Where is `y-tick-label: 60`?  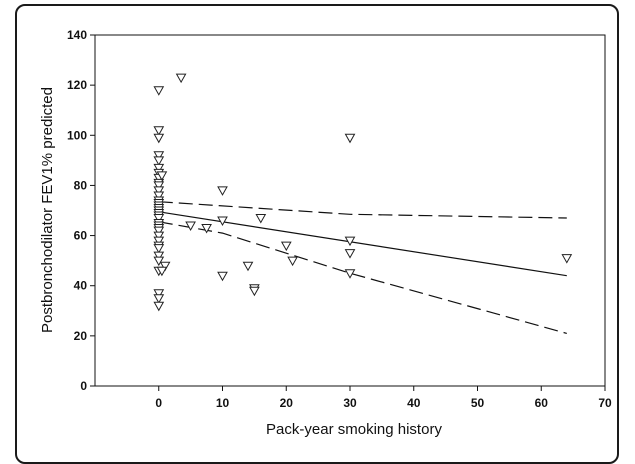
y-tick-label: 60 is located at coordinates (81, 236).